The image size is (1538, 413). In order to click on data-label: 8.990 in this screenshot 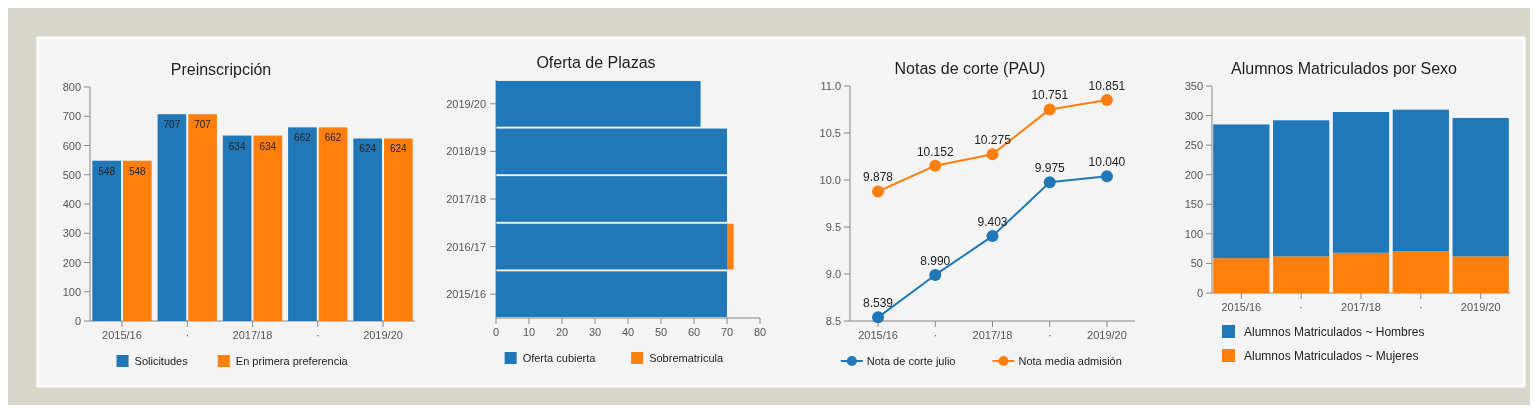, I will do `click(935, 260)`.